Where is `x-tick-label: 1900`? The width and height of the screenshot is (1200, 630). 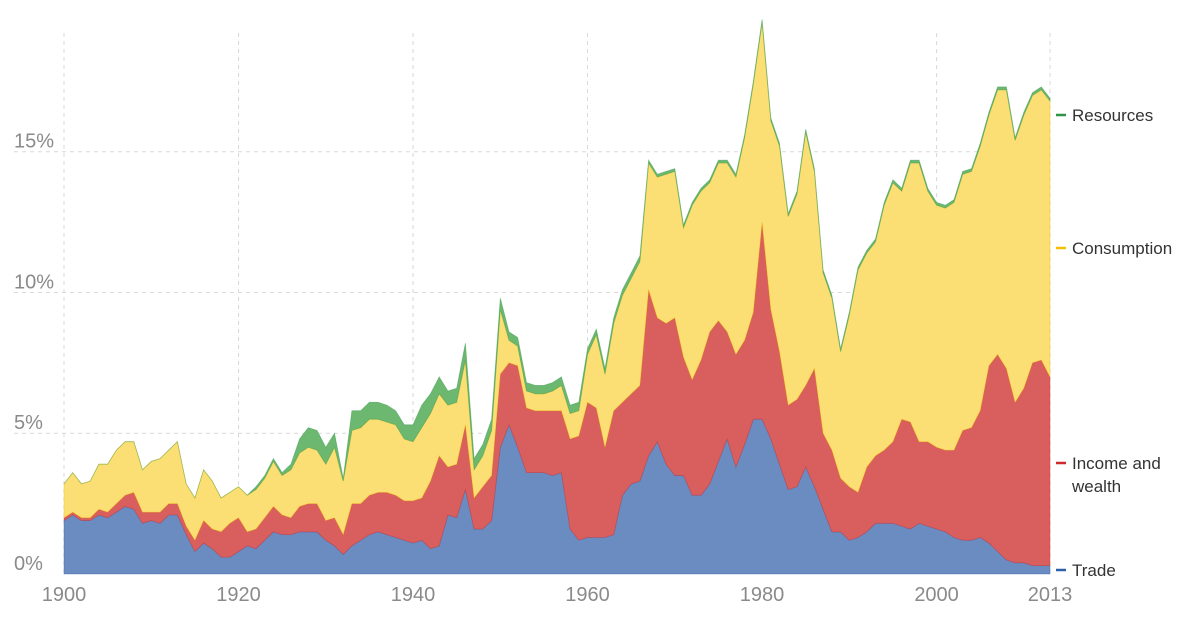 x-tick-label: 1900 is located at coordinates (64, 595).